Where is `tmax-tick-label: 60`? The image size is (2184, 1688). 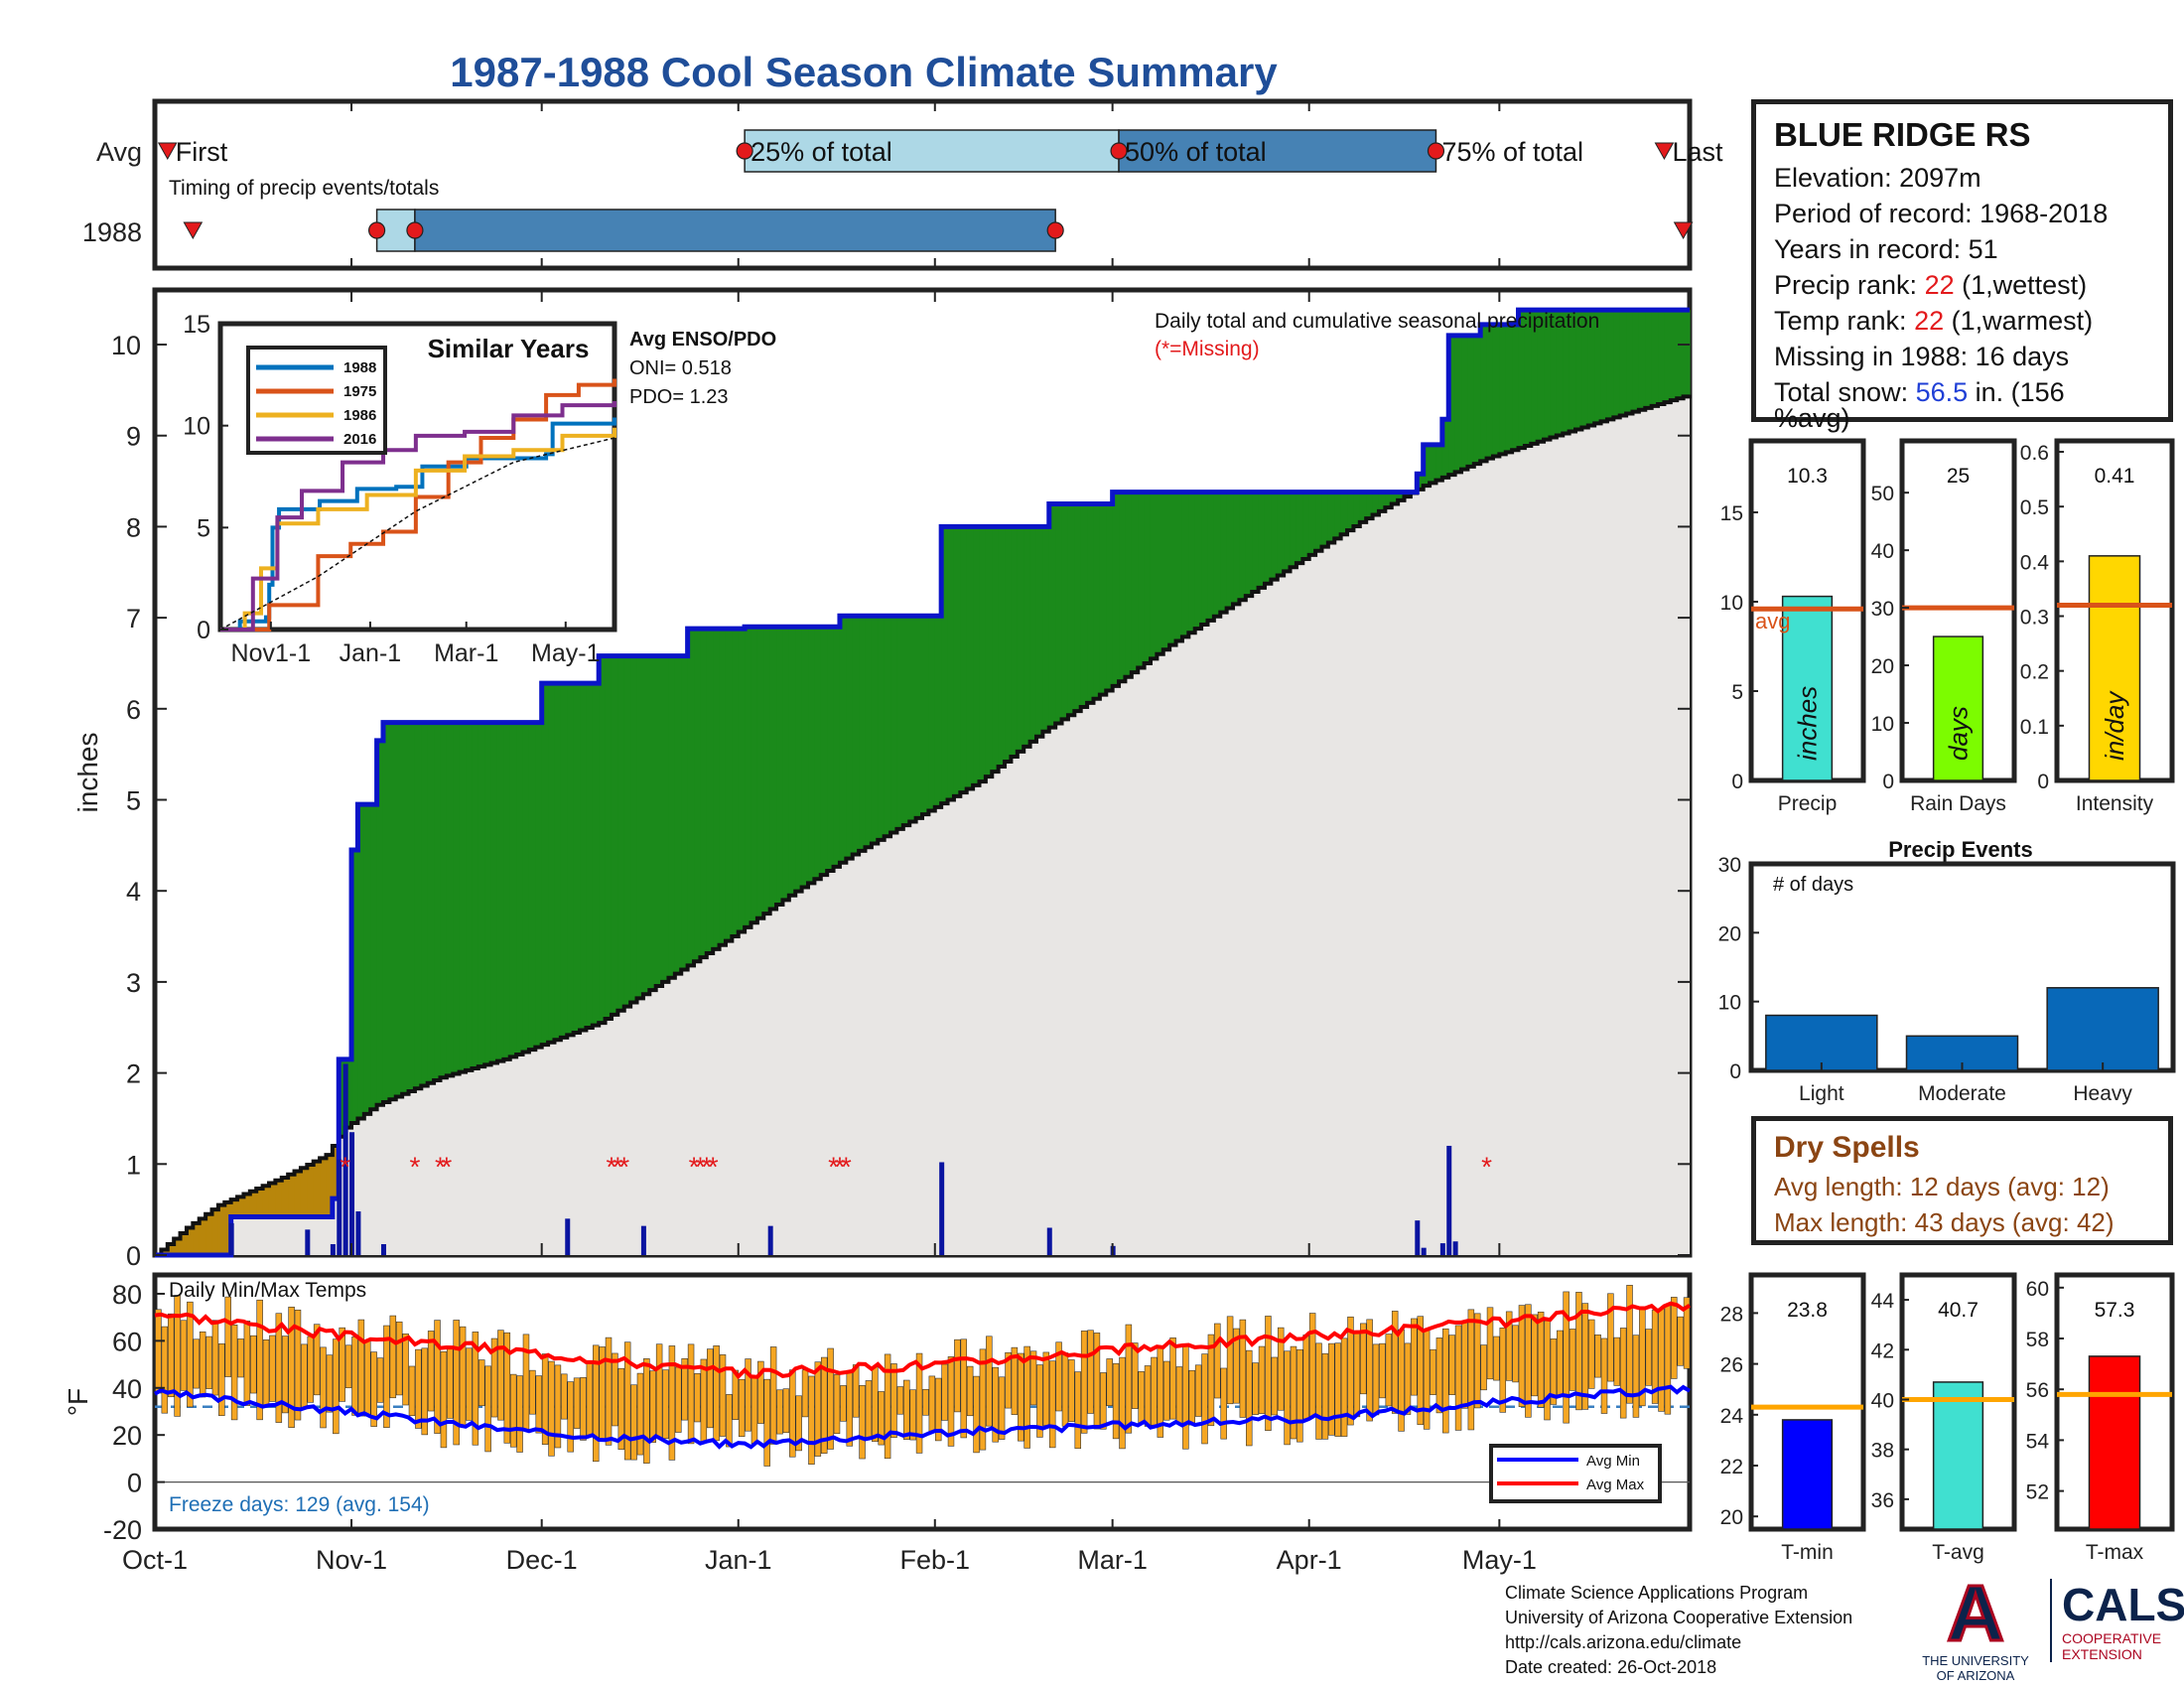 tmax-tick-label: 60 is located at coordinates (2037, 1289).